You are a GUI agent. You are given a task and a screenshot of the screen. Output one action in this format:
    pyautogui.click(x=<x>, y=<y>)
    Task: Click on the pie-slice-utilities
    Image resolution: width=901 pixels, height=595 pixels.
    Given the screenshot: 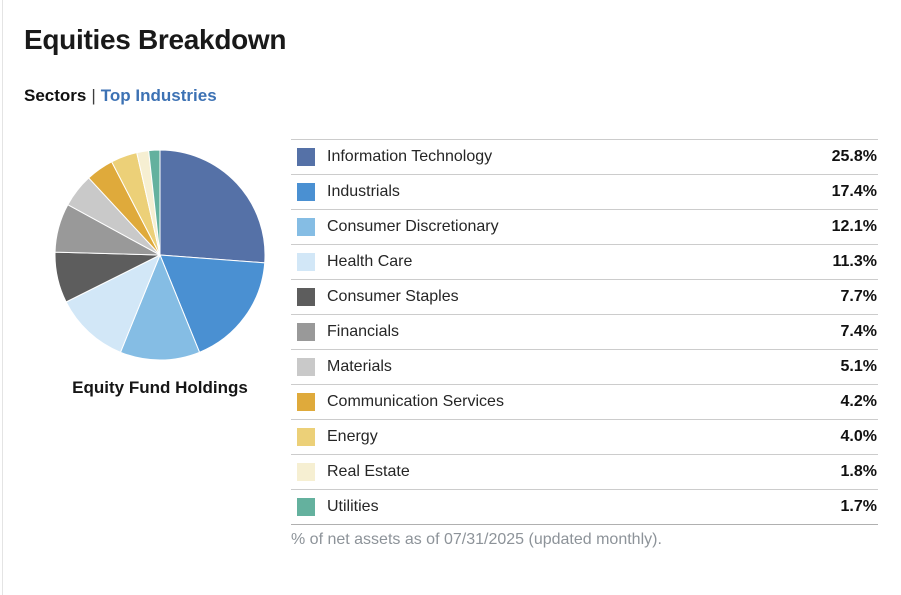 What is the action you would take?
    pyautogui.click(x=154, y=202)
    